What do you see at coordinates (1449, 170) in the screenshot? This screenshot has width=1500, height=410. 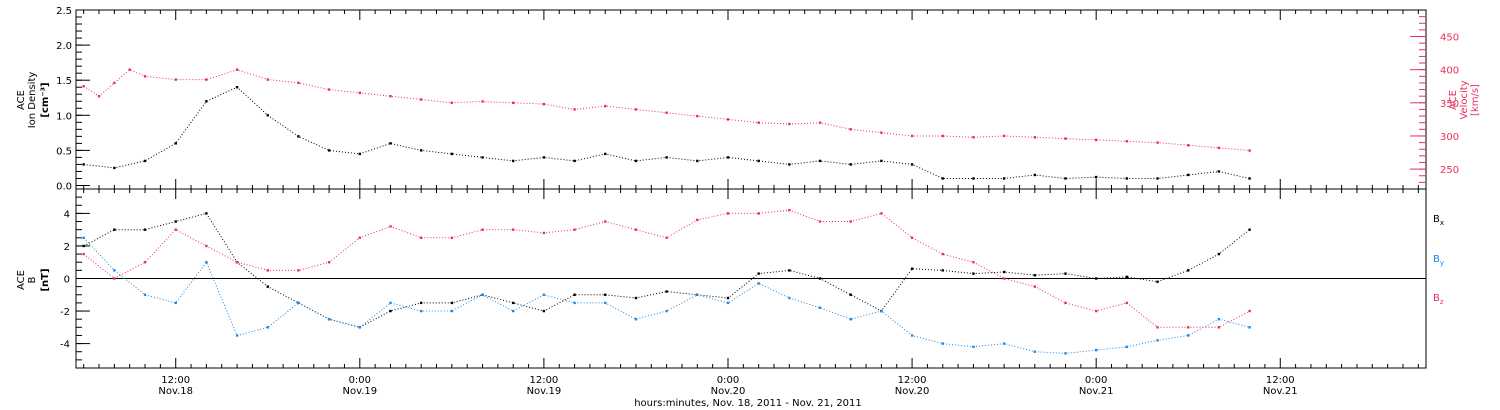 I see `velocity-tick-label: 250` at bounding box center [1449, 170].